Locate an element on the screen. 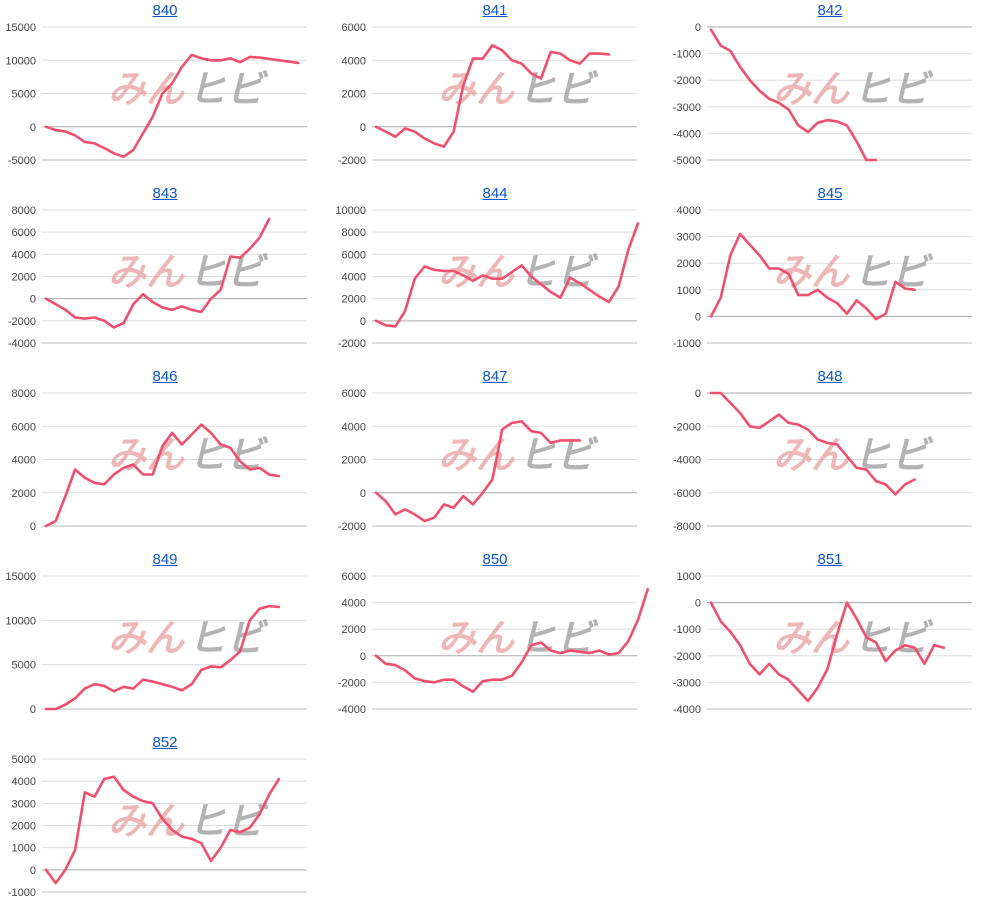 This screenshot has height=915, width=999. chart-panel-840: 840 15000 10000 5000 0 -5000 みん ヒビ is located at coordinates (165, 90).